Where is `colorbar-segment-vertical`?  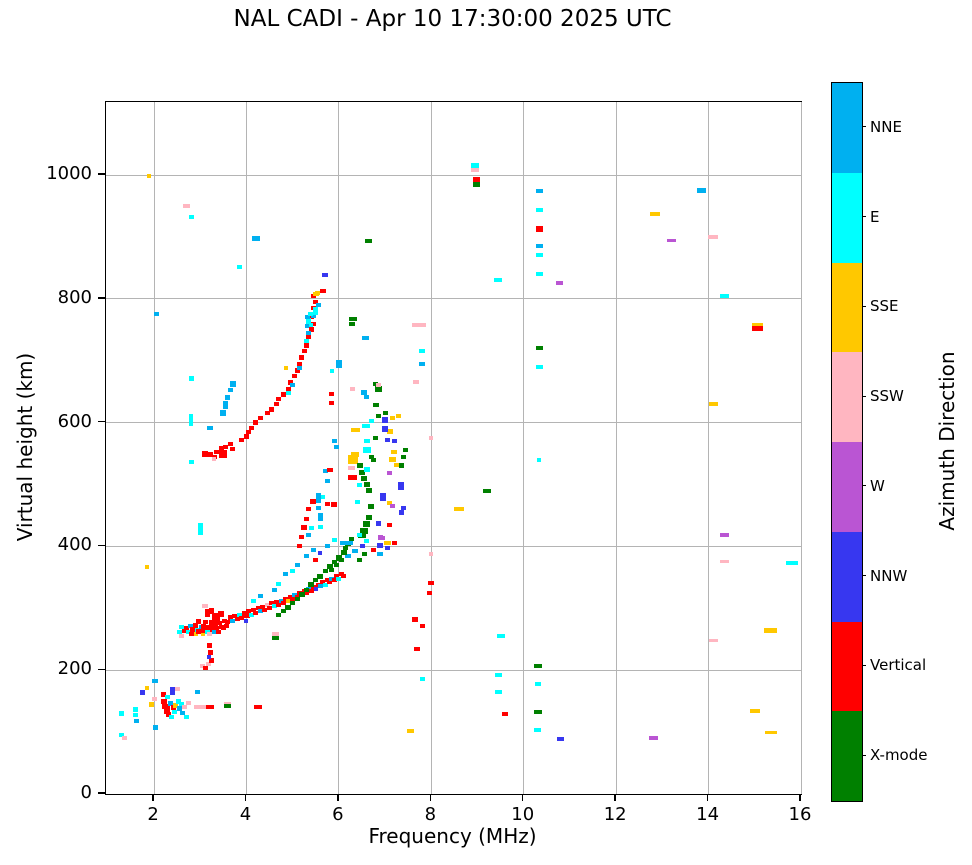 colorbar-segment-vertical is located at coordinates (847, 666).